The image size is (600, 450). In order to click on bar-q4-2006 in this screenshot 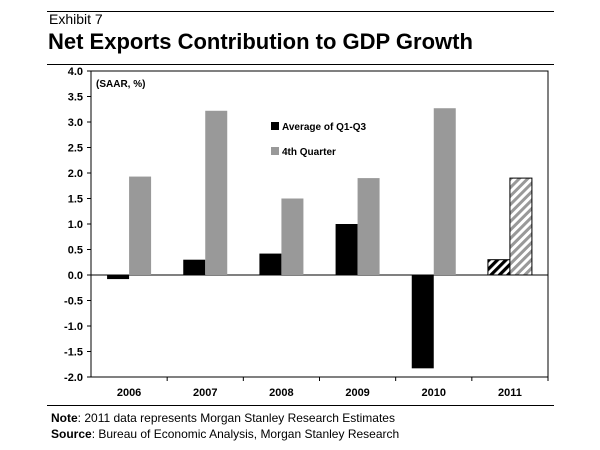, I will do `click(140, 225)`.